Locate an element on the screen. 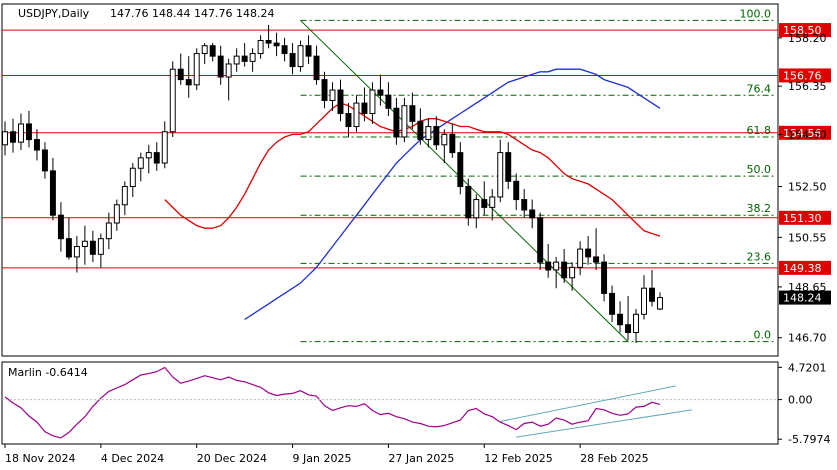 The height and width of the screenshot is (470, 837). x-tick-label: 4 Dec 2024 is located at coordinates (132, 458).